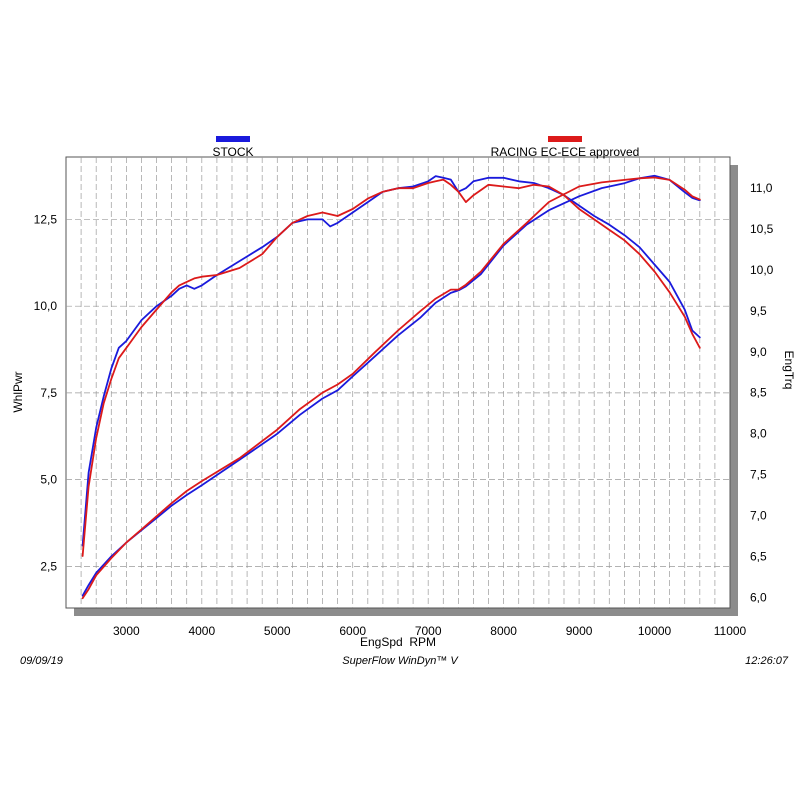 The width and height of the screenshot is (800, 800). I want to click on left-tick-label: 12,5, so click(46, 219).